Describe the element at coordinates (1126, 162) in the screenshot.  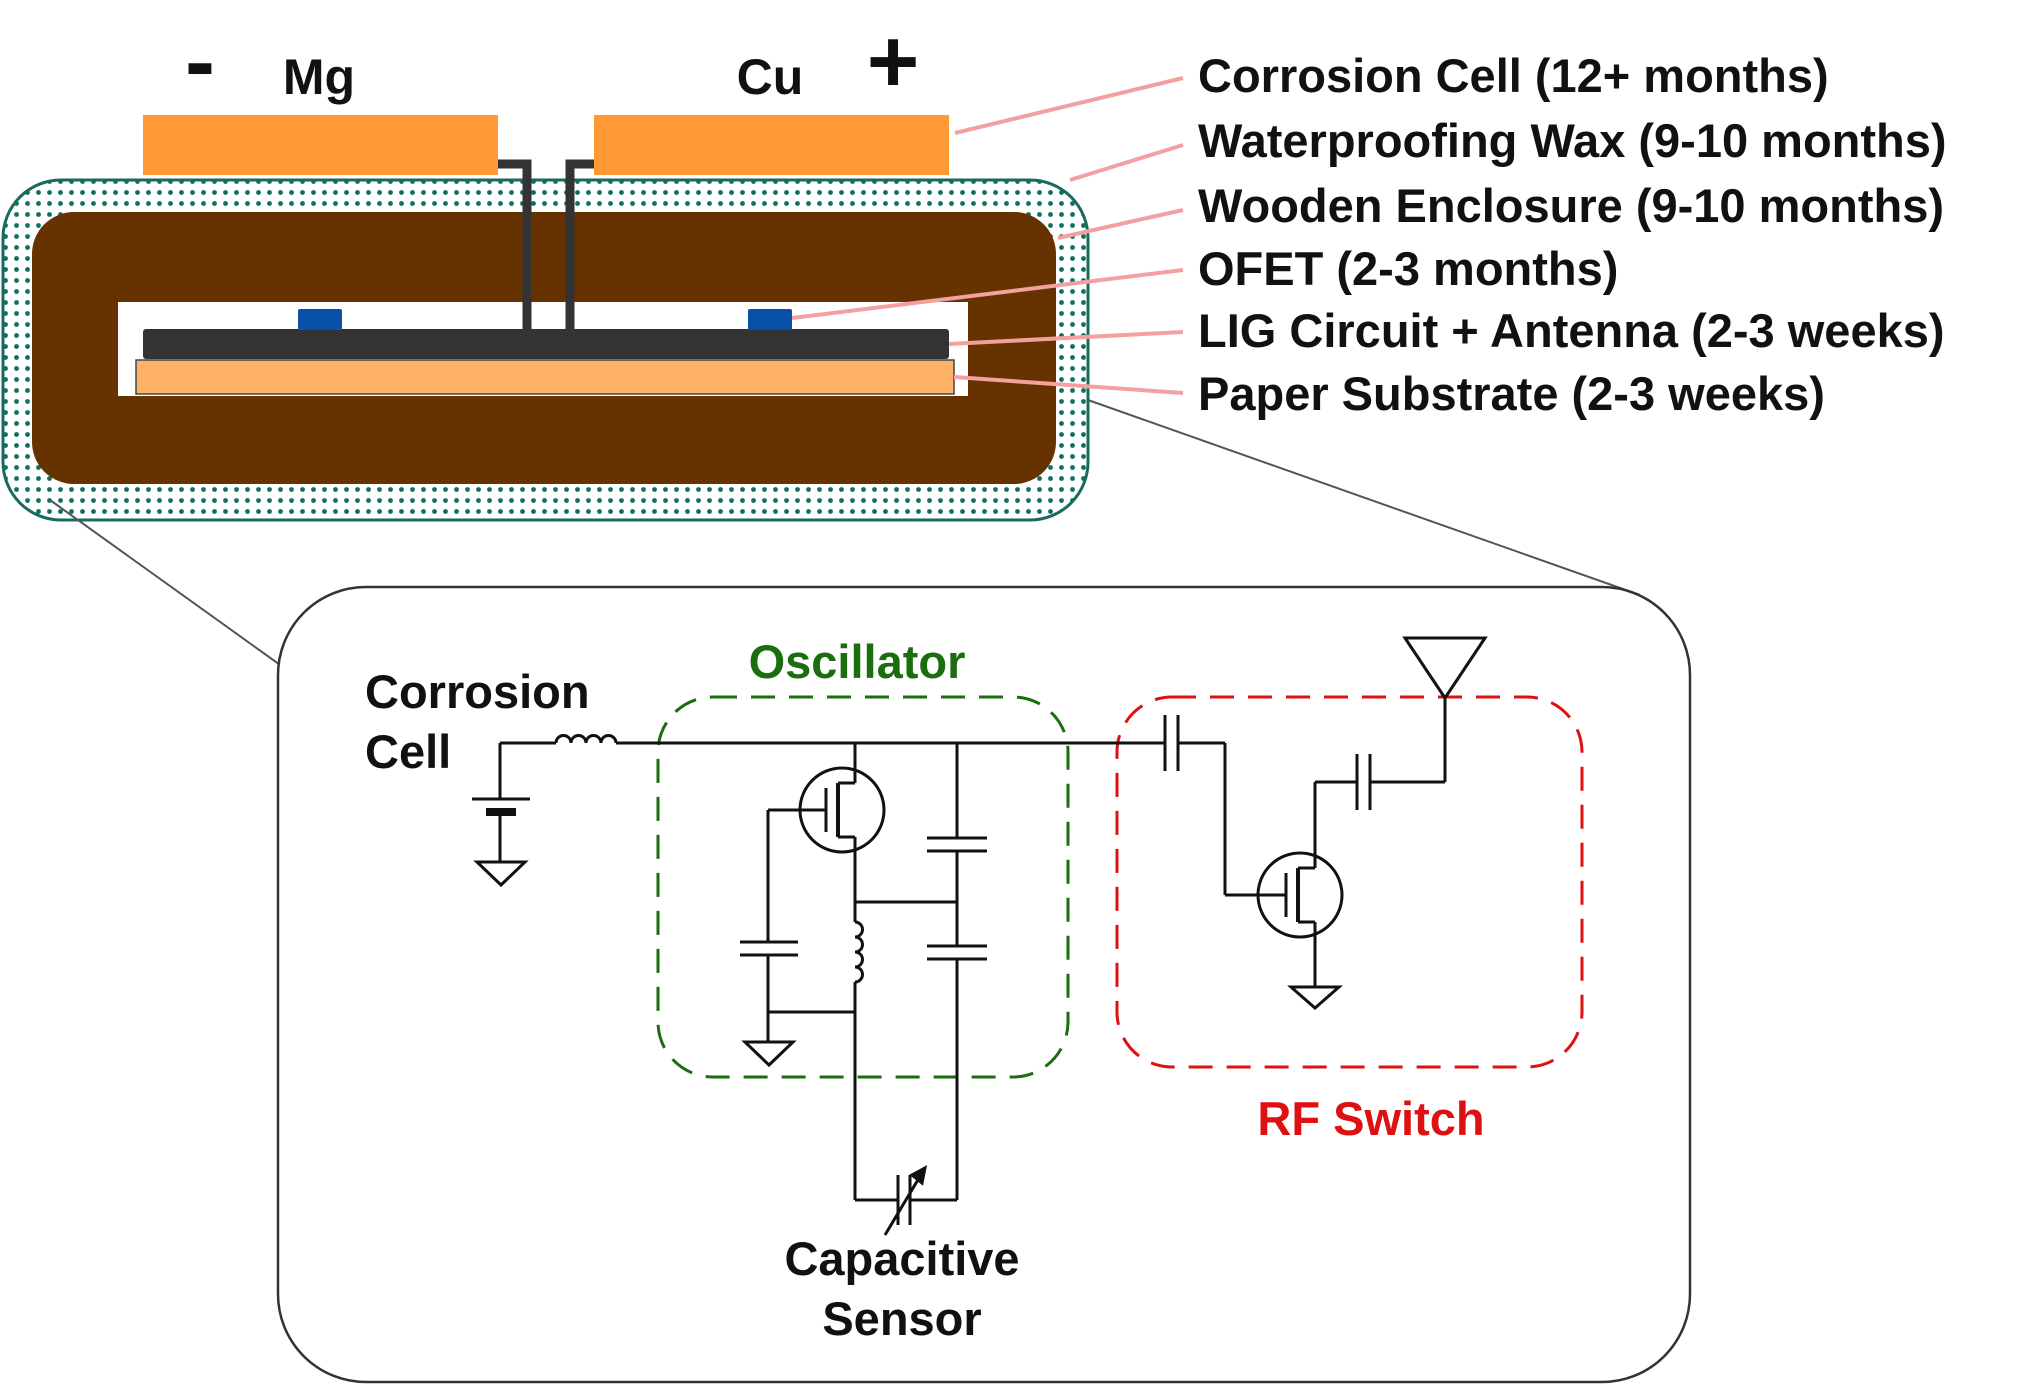
I see `leader-waterproofing-wax` at that location.